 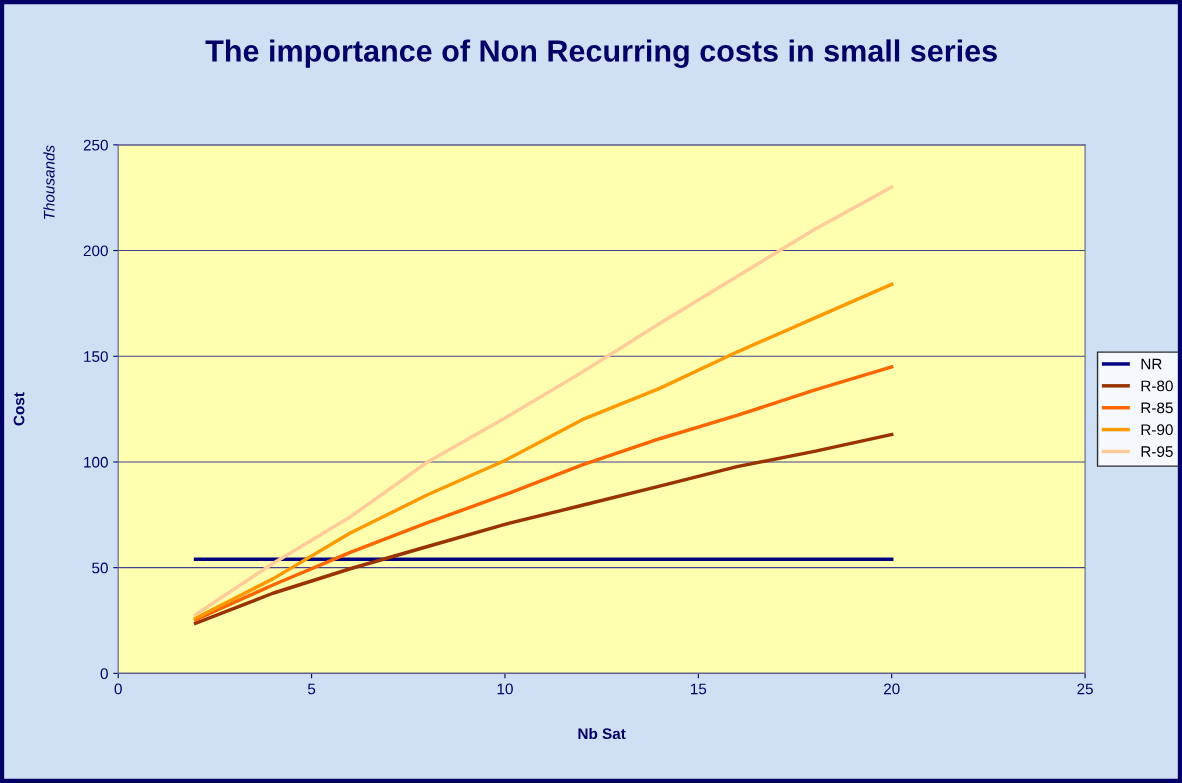 I want to click on line-series, so click(x=543, y=529).